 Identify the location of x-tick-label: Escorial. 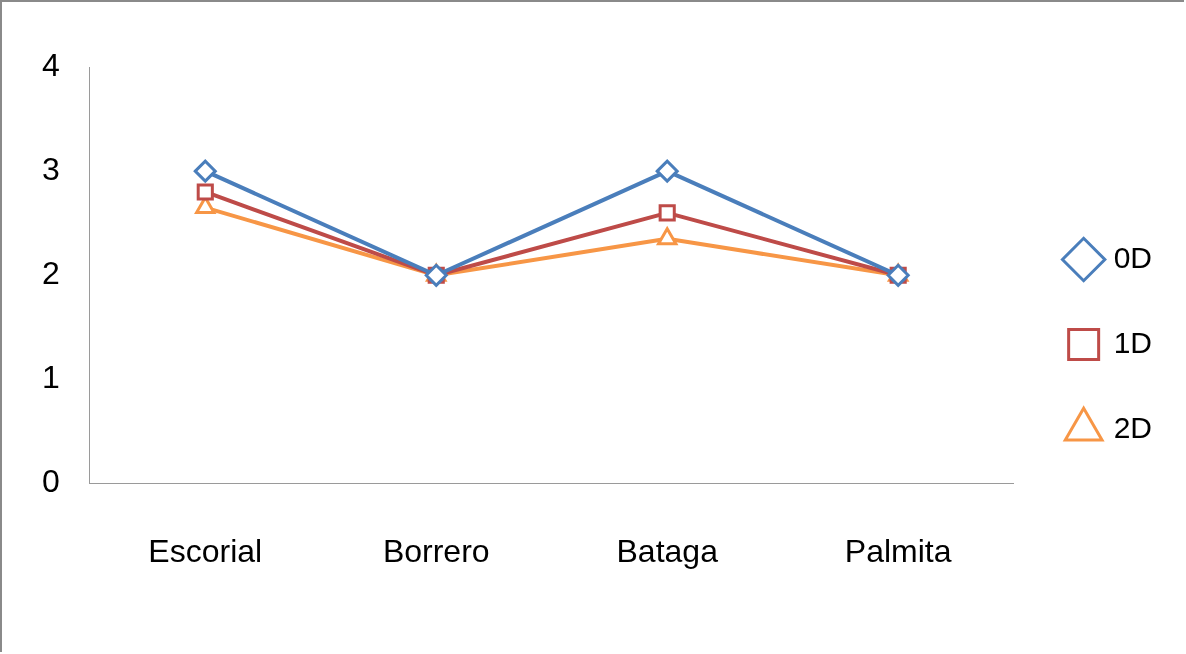
(205, 550).